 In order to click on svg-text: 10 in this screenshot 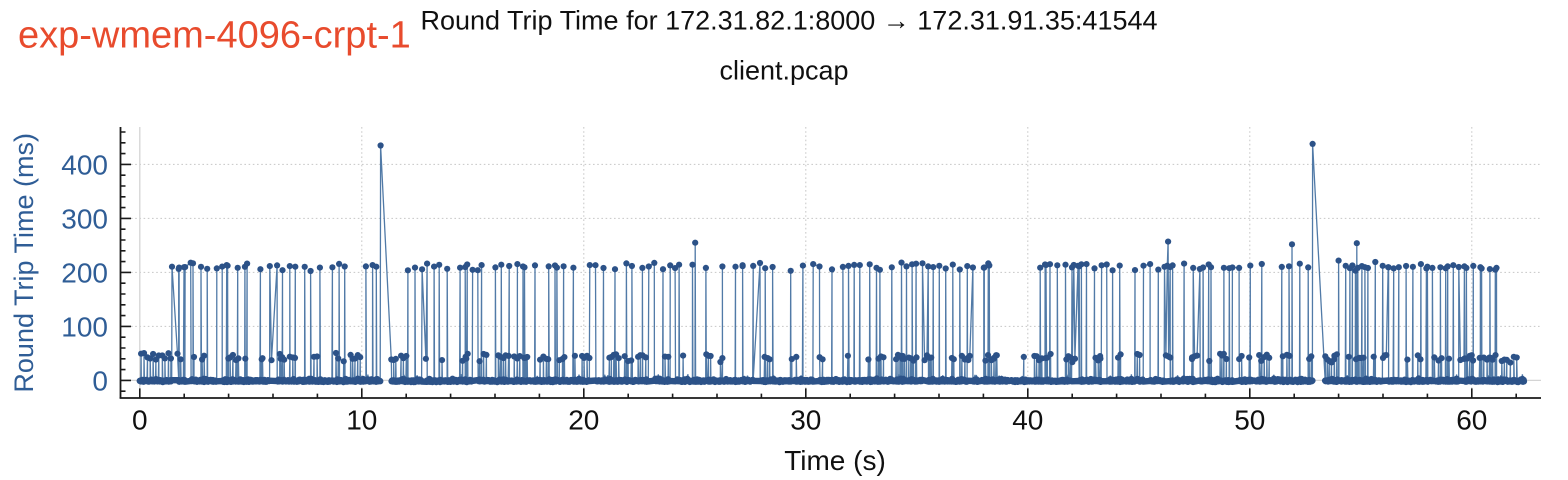, I will do `click(361, 419)`.